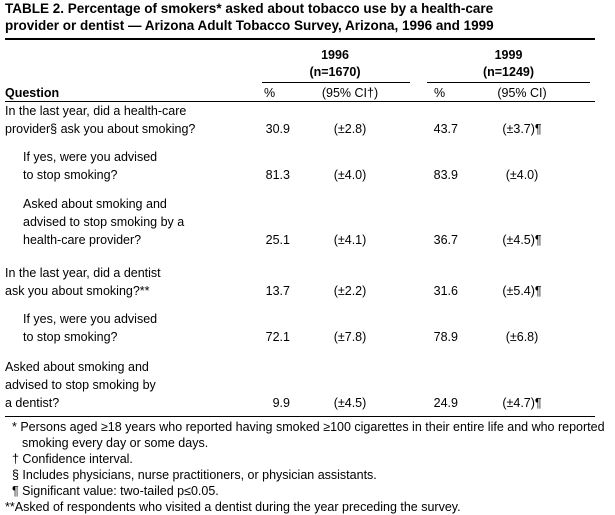 Image resolution: width=615 pixels, height=515 pixels. Describe the element at coordinates (350, 240) in the screenshot. I see `cell: (±4.1)` at that location.